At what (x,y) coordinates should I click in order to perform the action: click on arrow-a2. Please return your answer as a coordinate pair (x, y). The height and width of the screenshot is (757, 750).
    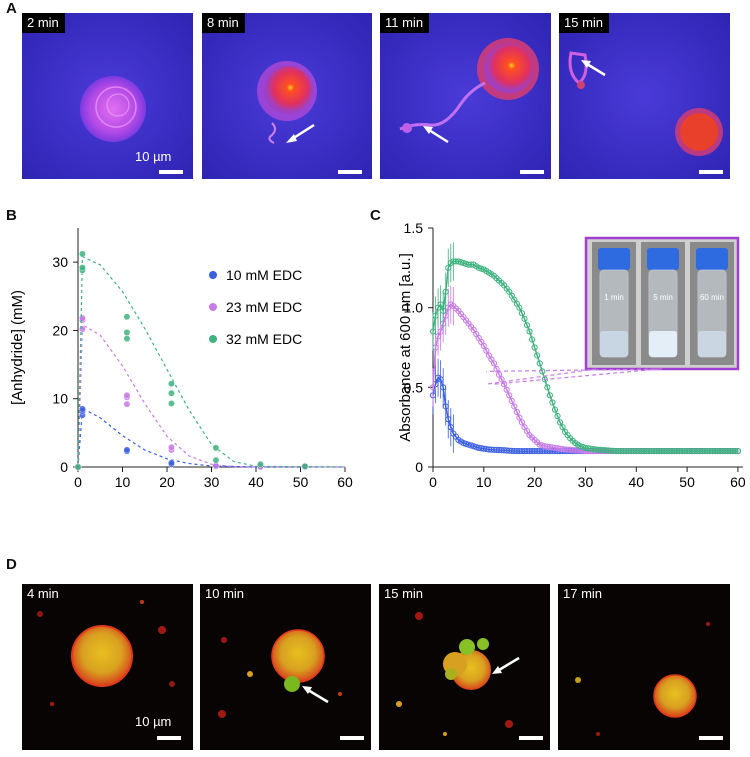
    Looking at the image, I should click on (300, 133).